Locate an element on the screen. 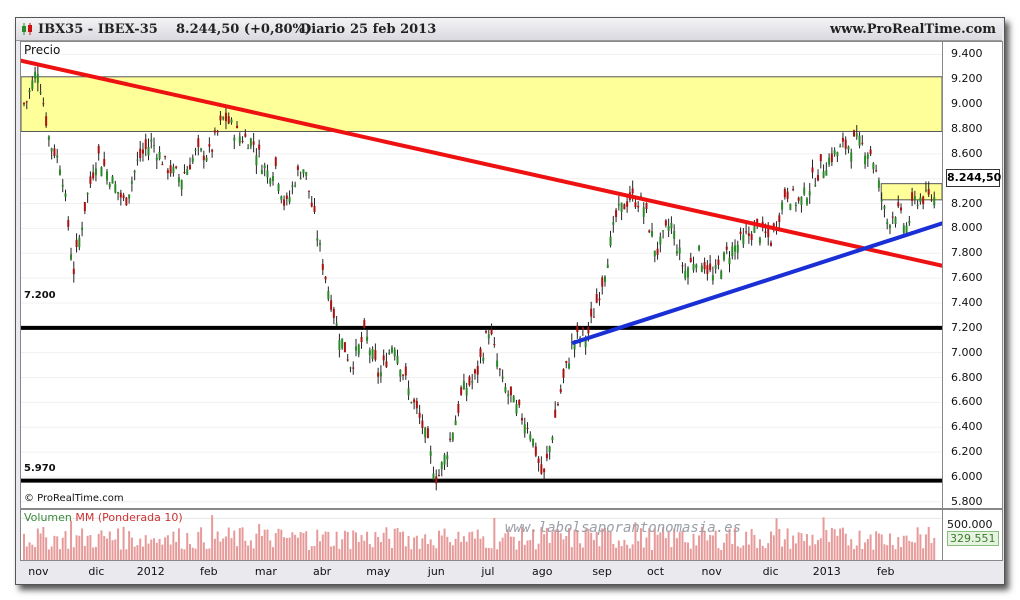 This screenshot has height=600, width=1020. price-label: Precio is located at coordinates (42, 50).